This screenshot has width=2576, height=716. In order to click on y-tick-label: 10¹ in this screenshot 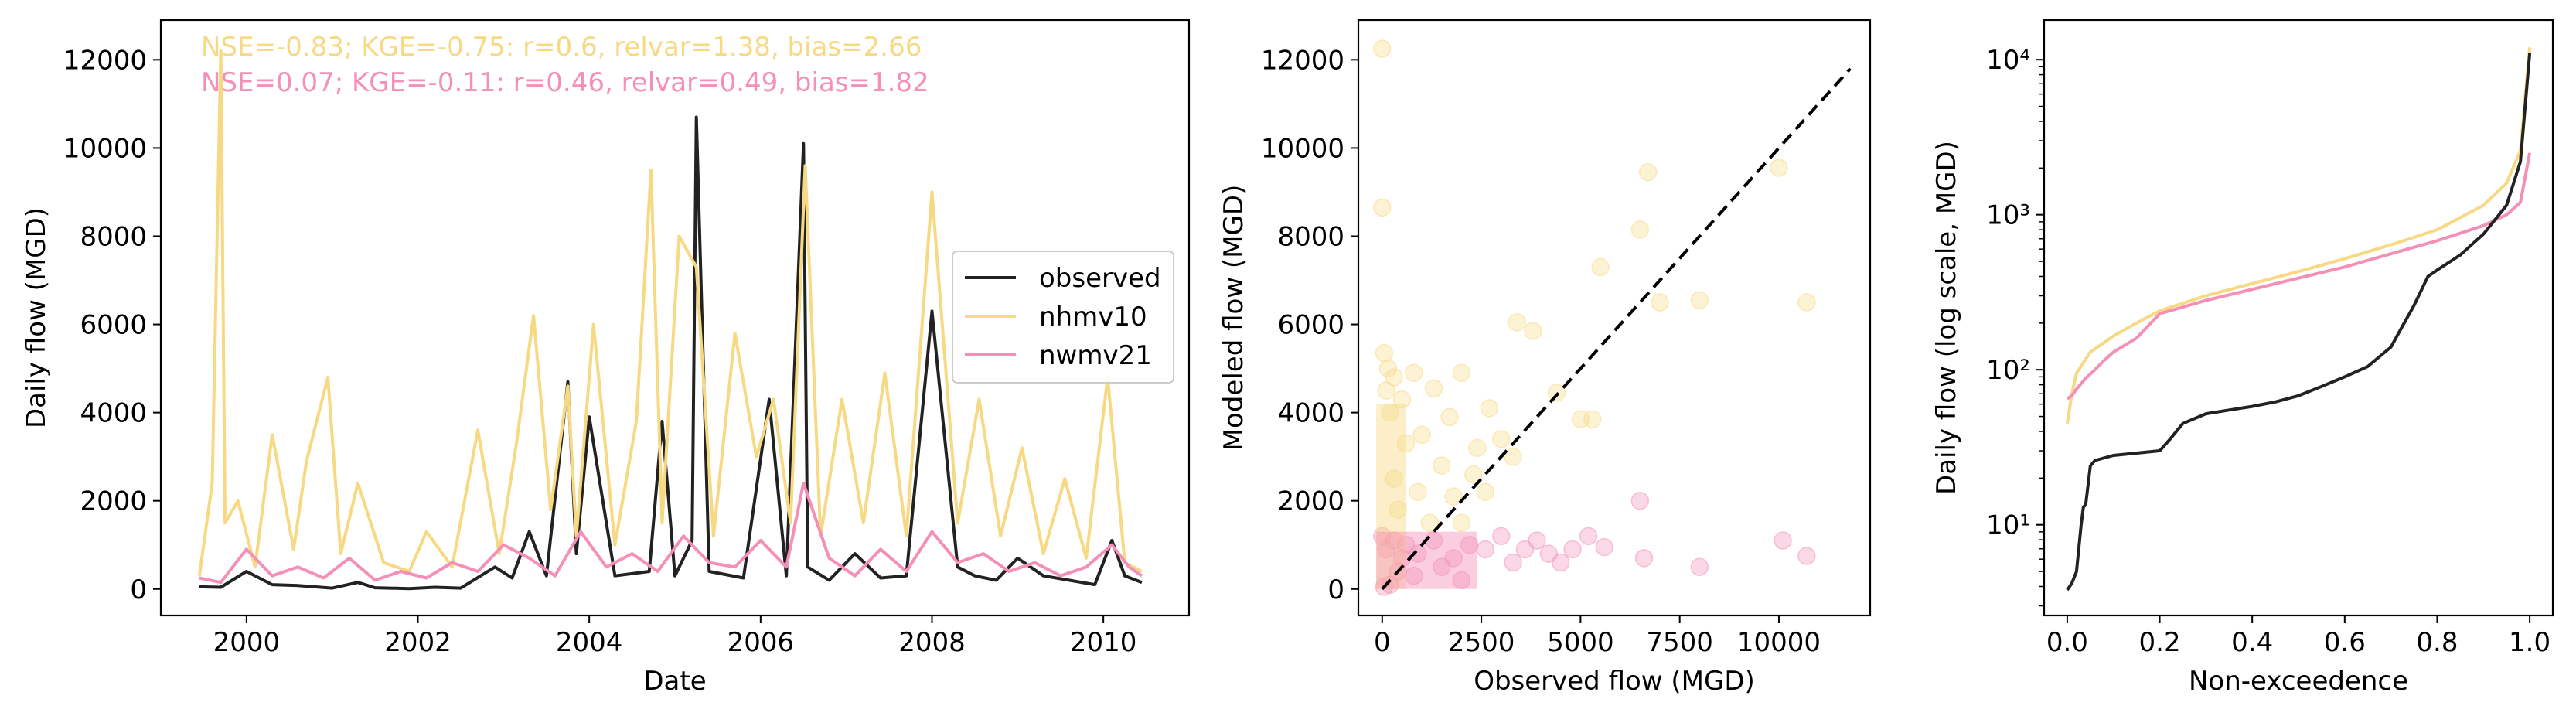, I will do `click(2008, 525)`.